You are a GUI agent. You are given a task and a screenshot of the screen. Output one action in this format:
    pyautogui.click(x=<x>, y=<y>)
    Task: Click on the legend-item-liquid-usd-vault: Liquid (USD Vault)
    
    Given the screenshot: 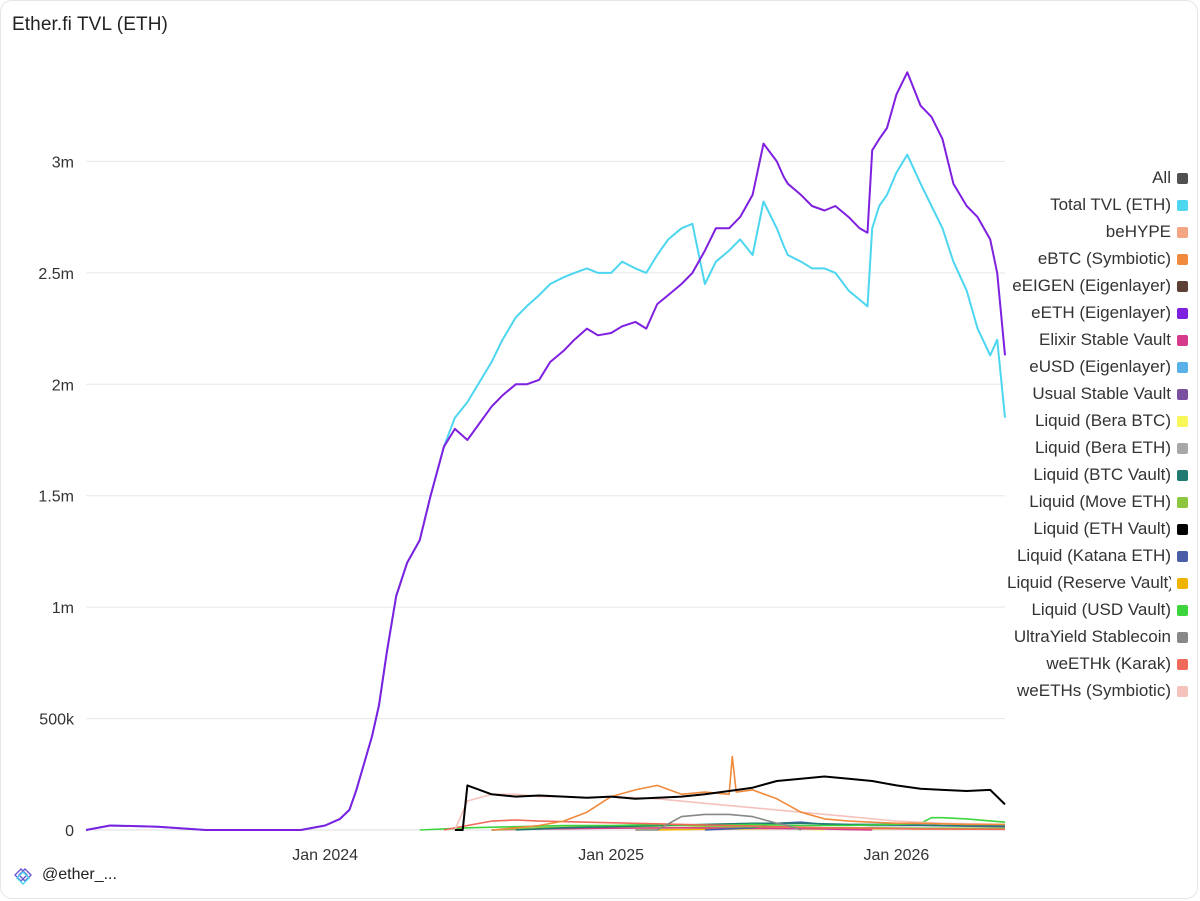 What is the action you would take?
    pyautogui.click(x=1096, y=610)
    